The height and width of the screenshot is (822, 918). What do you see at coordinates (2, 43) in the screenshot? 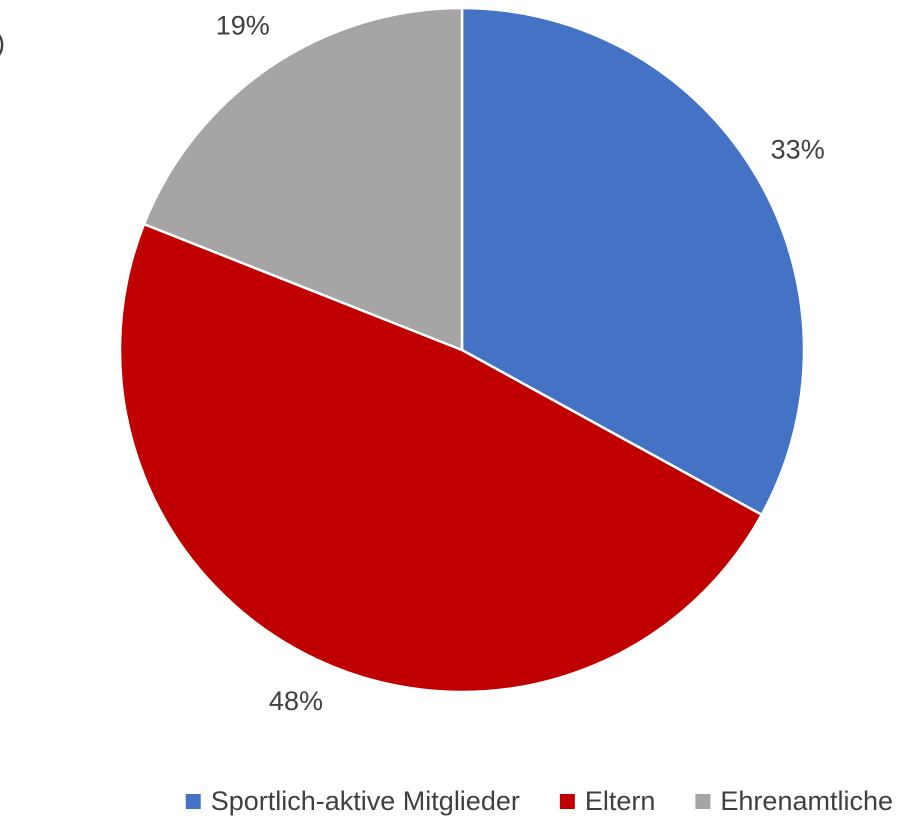
I see `annotation: )` at bounding box center [2, 43].